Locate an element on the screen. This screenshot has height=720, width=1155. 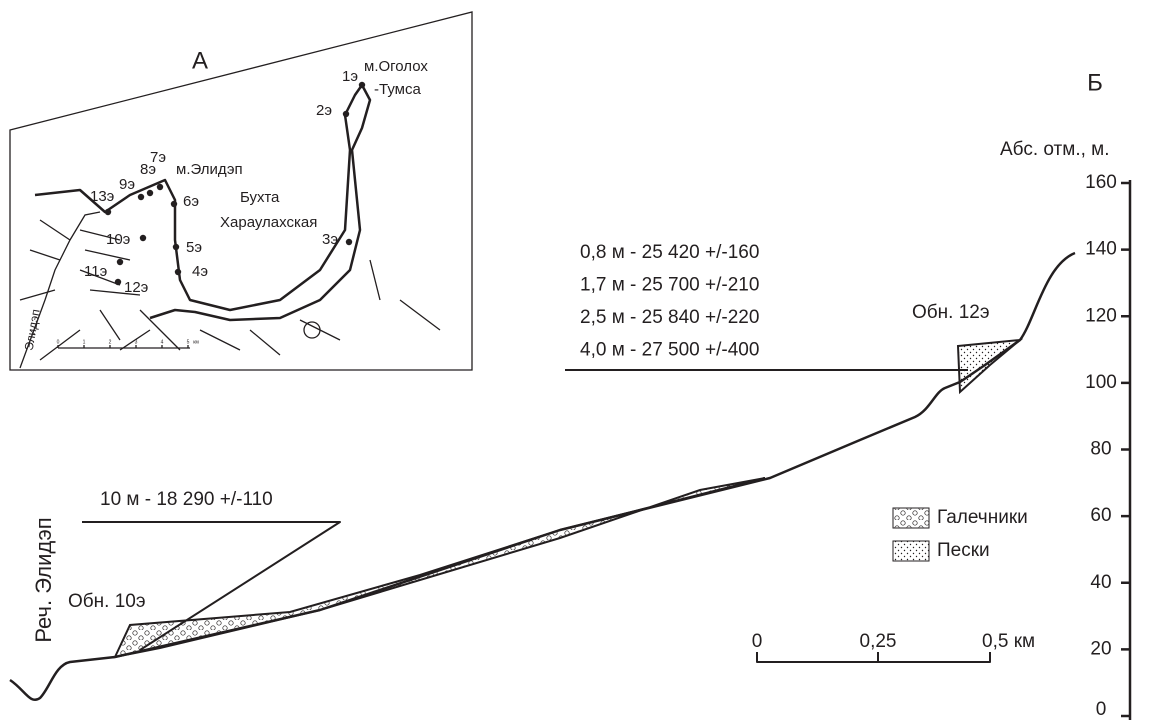
scale-label: 0,5 км is located at coordinates (1008, 641).